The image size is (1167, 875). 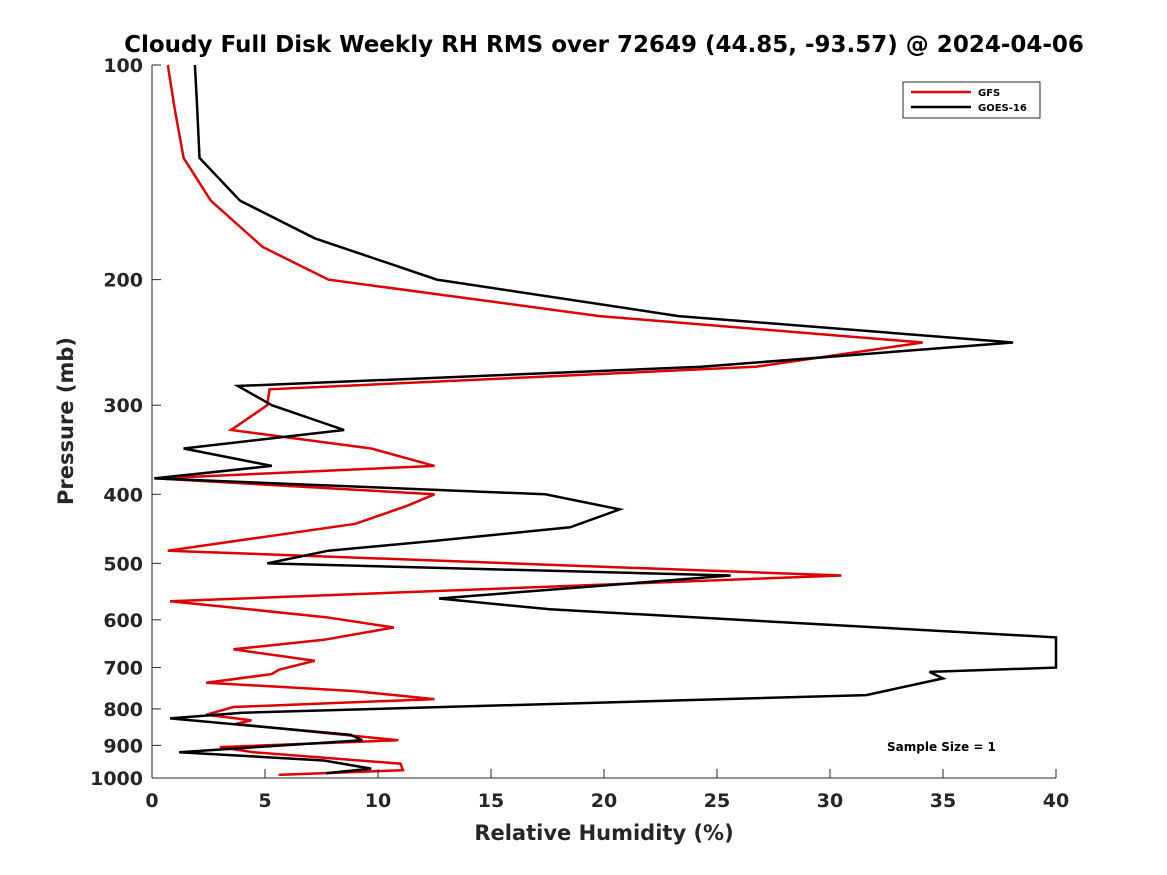 I want to click on sample-size-annotation: Sample Size = 1, so click(x=941, y=747).